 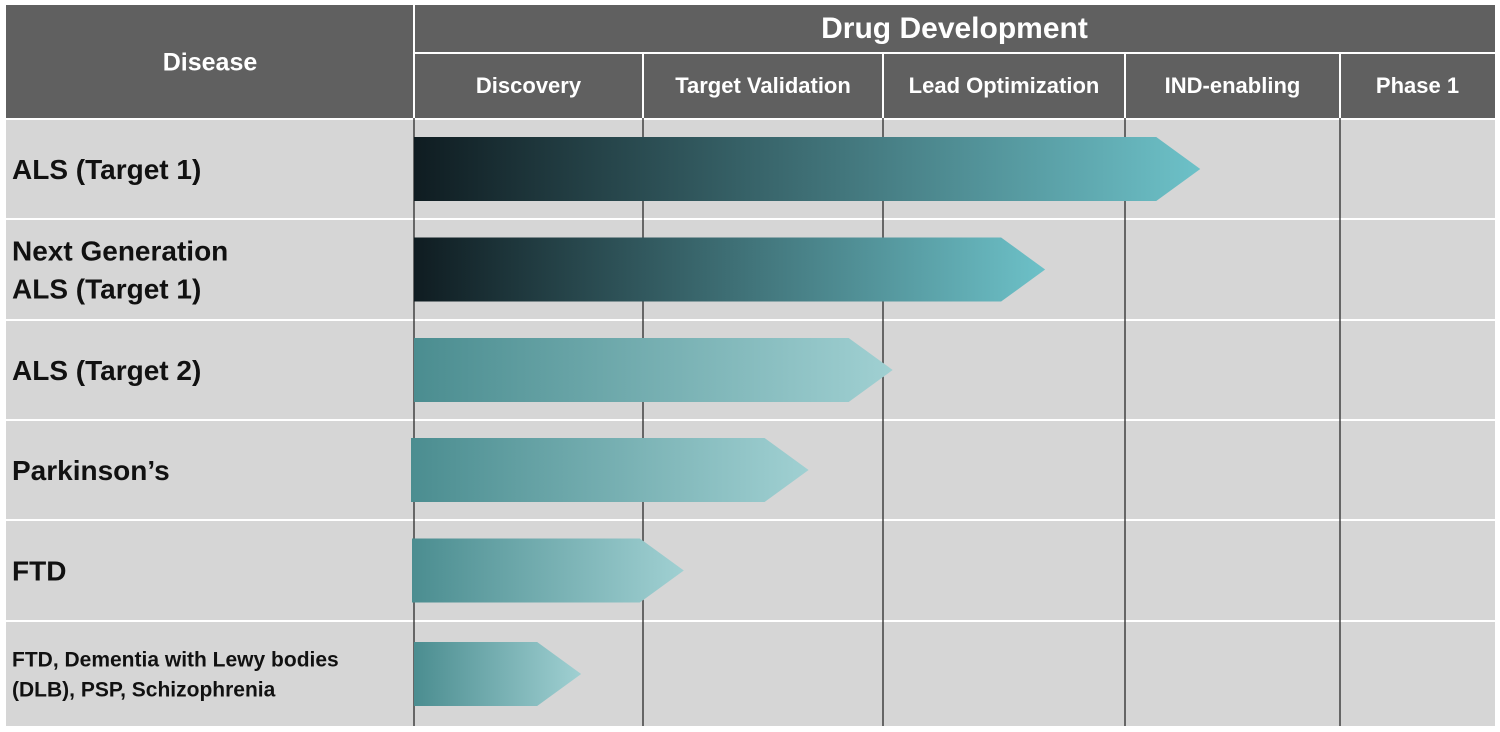 What do you see at coordinates (120, 250) in the screenshot?
I see `disease-label: Next Generation` at bounding box center [120, 250].